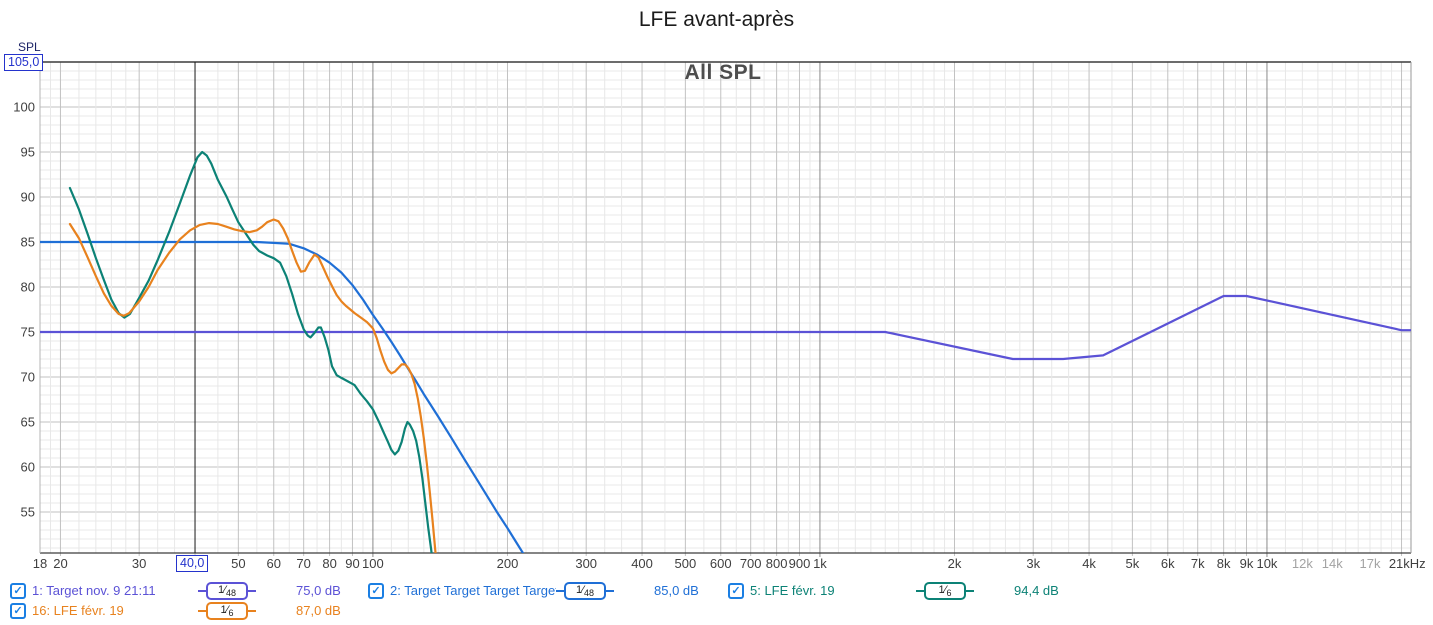 The width and height of the screenshot is (1433, 625). What do you see at coordinates (1168, 563) in the screenshot?
I see `x-tick-label: 6k` at bounding box center [1168, 563].